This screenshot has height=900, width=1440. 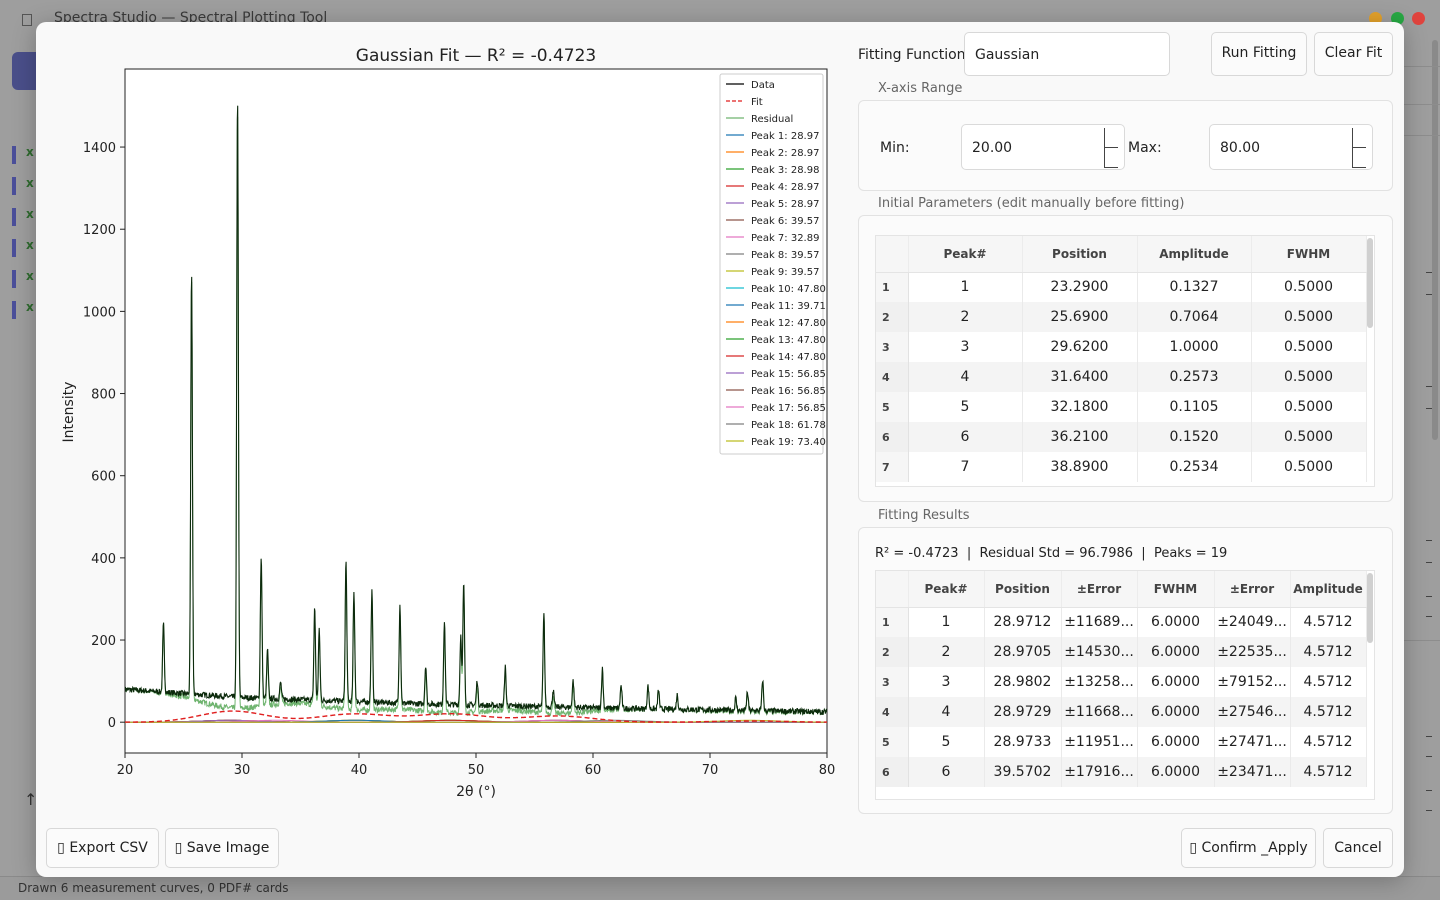 What do you see at coordinates (1370, 608) in the screenshot?
I see `results-scrollbar` at bounding box center [1370, 608].